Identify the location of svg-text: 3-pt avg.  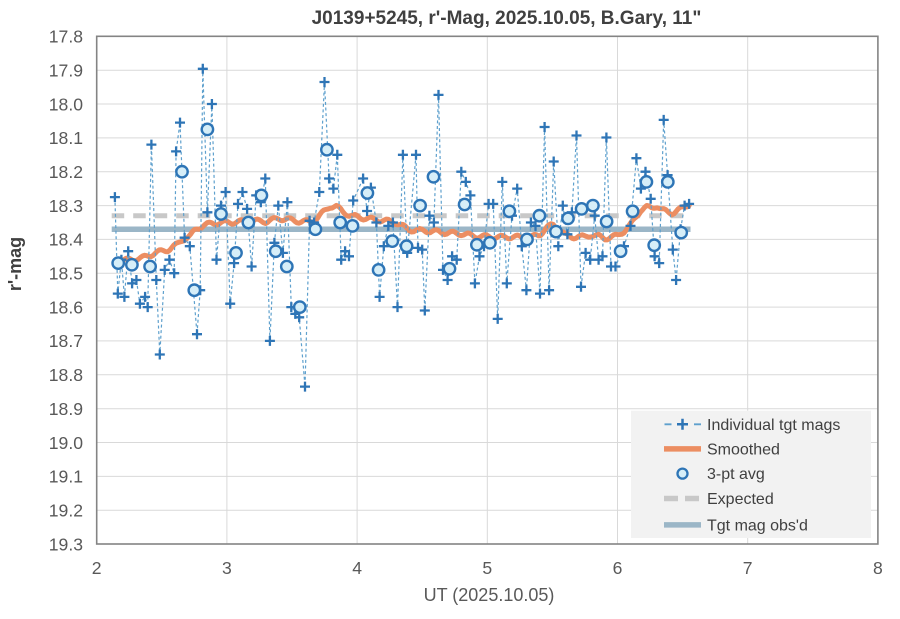
(736, 474).